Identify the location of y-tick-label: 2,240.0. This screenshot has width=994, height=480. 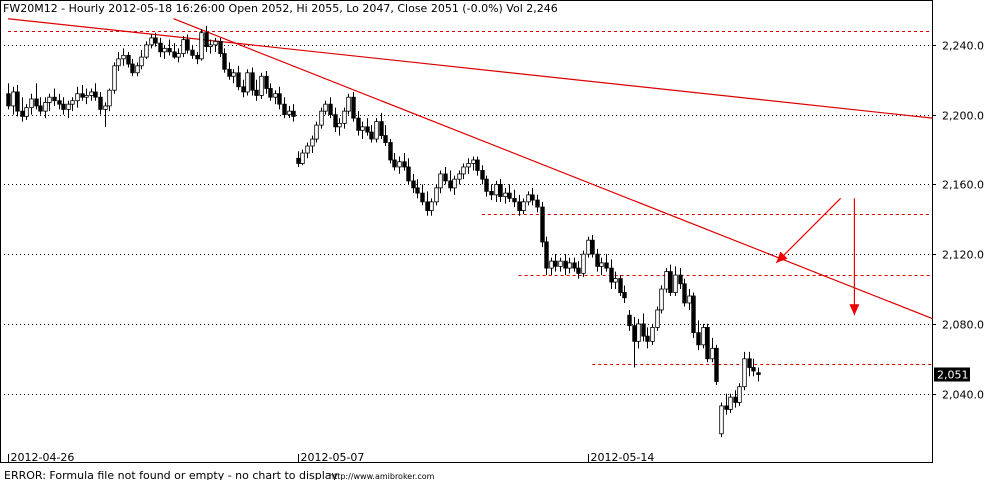
(963, 46).